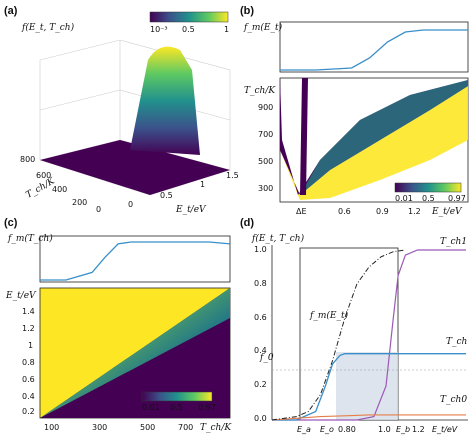 The height and width of the screenshot is (439, 474). What do you see at coordinates (135, 353) in the screenshot?
I see `panel-c-heatmap-band` at bounding box center [135, 353].